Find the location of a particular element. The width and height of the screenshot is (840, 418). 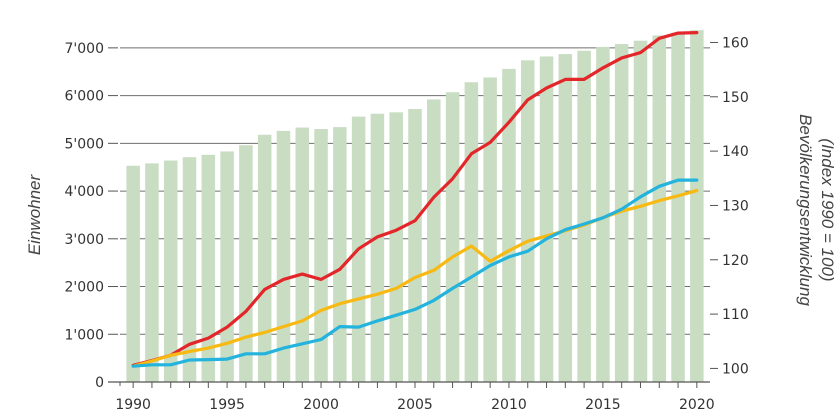

right-tick-label: 130 is located at coordinates (735, 206).